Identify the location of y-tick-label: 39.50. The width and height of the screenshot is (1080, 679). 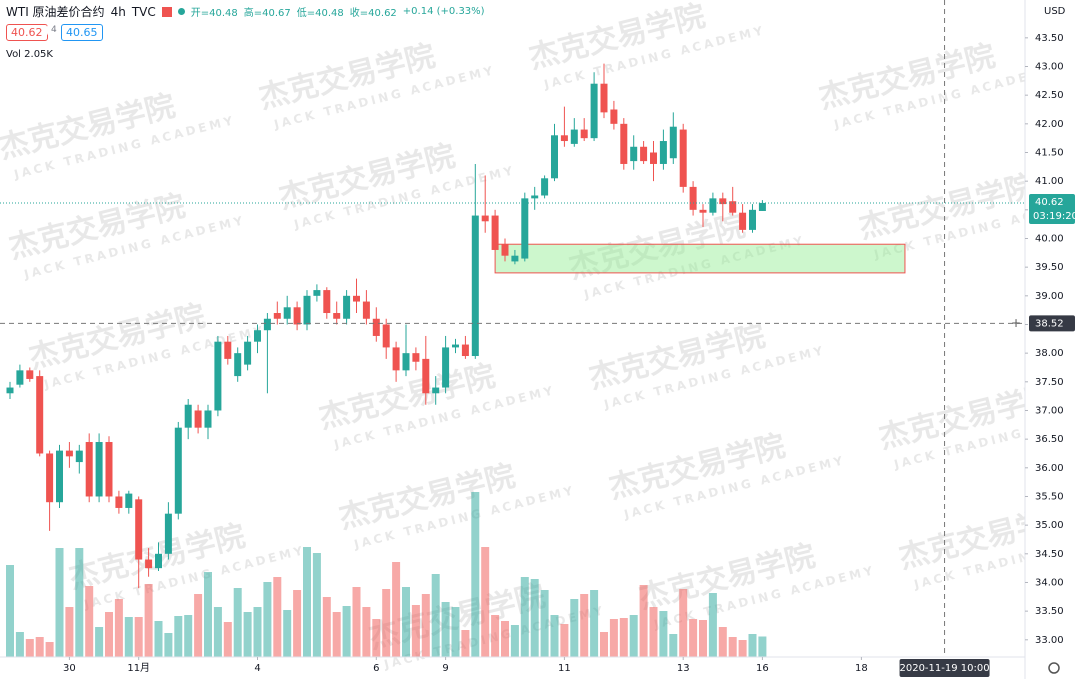
(1049, 267).